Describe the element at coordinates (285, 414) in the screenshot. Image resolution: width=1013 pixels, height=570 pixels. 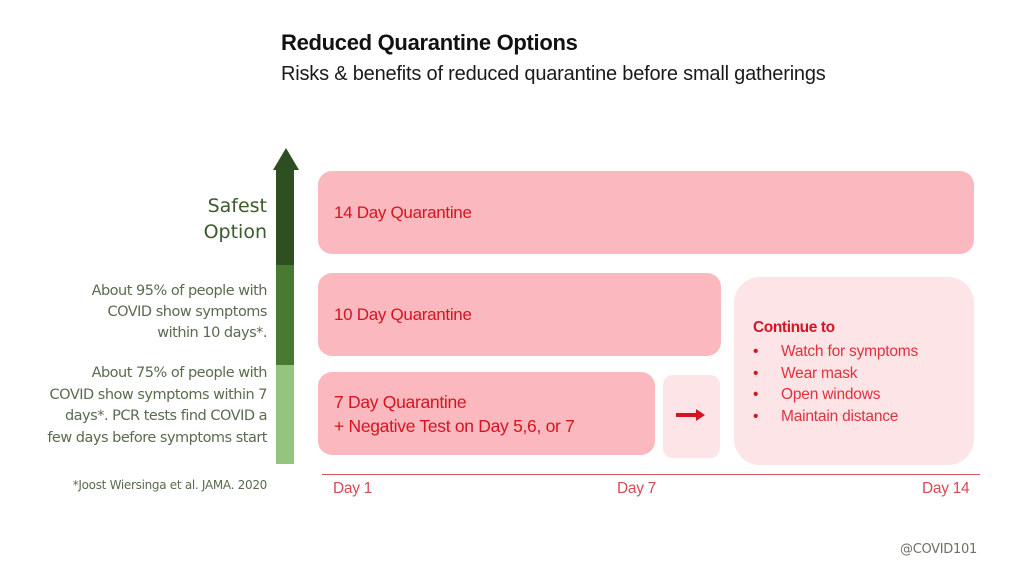
I see `safety-segment-light` at that location.